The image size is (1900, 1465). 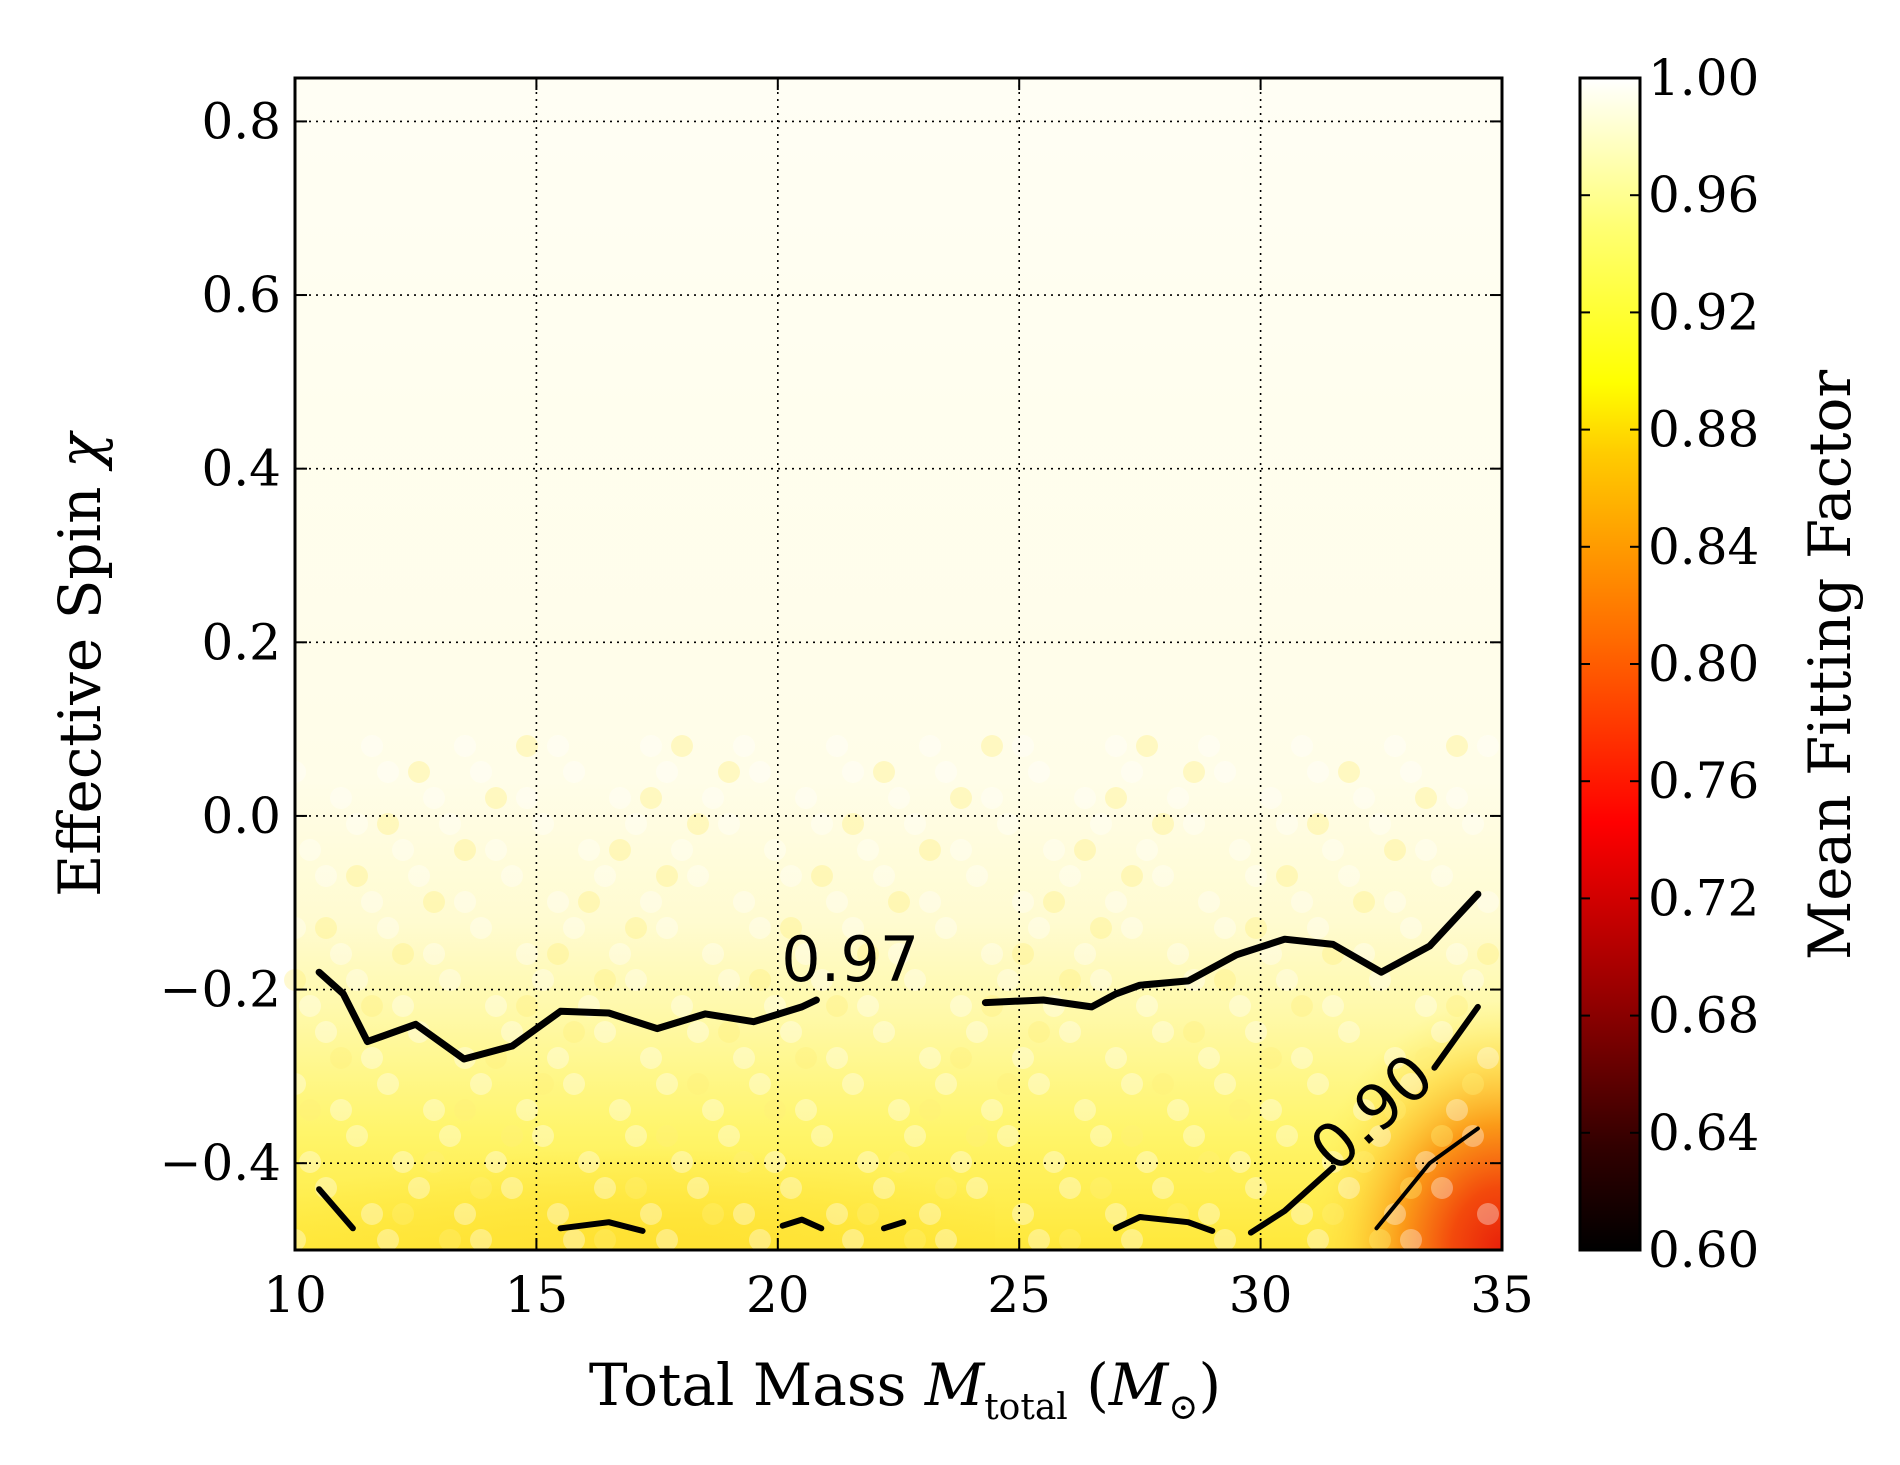 I want to click on colorbar-tick-label: 0.68, so click(x=1703, y=1016).